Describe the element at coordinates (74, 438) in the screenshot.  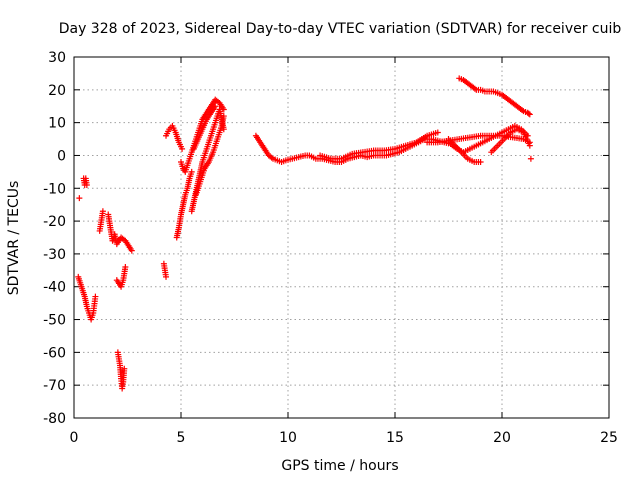
I see `x-tick-label: 0` at that location.